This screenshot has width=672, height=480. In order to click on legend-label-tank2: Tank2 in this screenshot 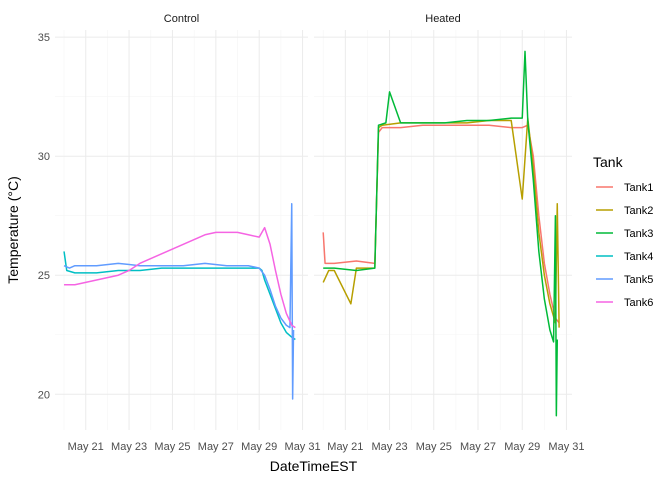, I will do `click(638, 211)`.